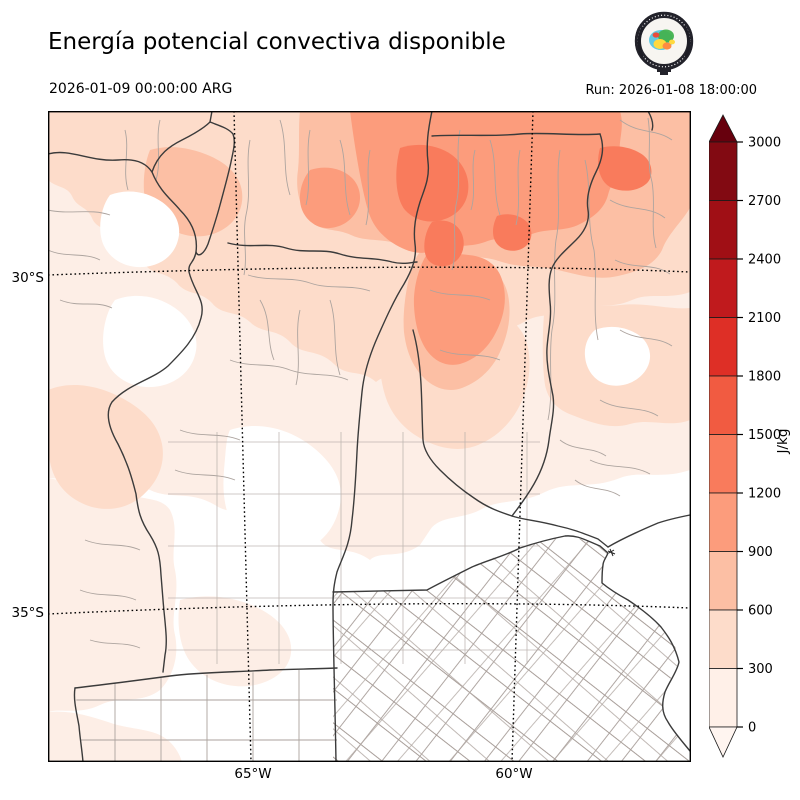 The width and height of the screenshot is (800, 800). I want to click on colorbar-unit-label: J/kg, so click(783, 442).